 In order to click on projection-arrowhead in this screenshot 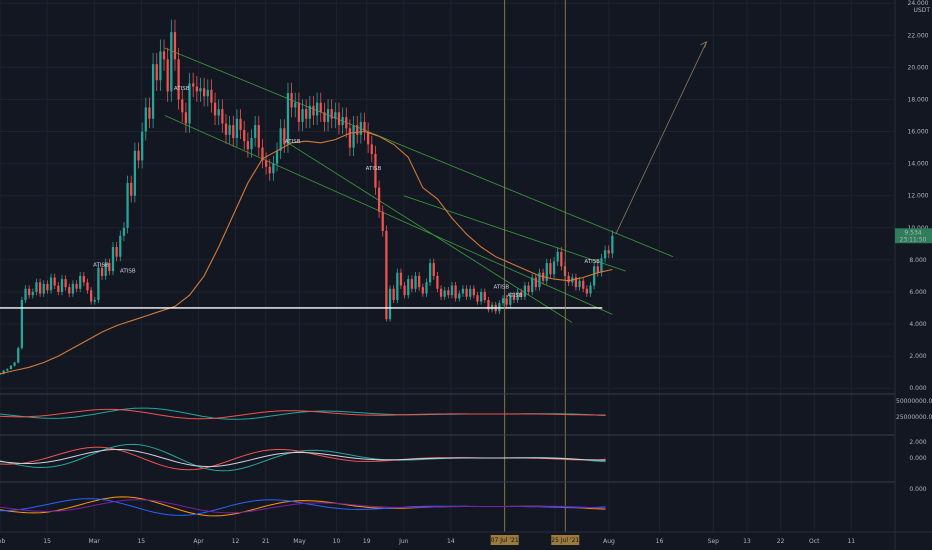, I will do `click(704, 44)`.